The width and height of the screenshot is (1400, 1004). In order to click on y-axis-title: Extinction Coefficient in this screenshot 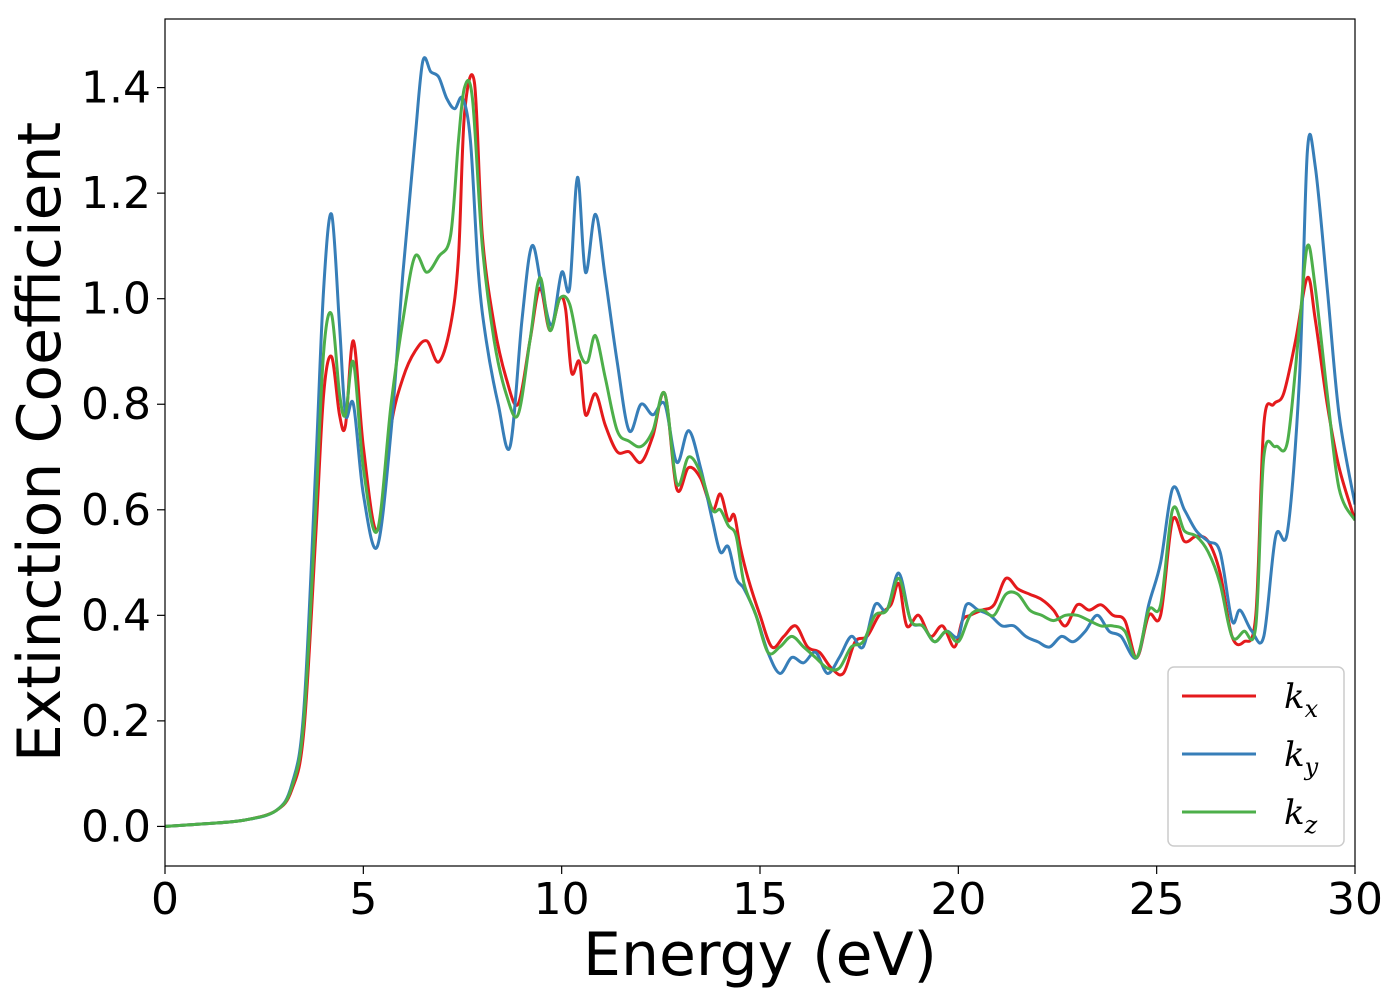, I will do `click(40, 442)`.